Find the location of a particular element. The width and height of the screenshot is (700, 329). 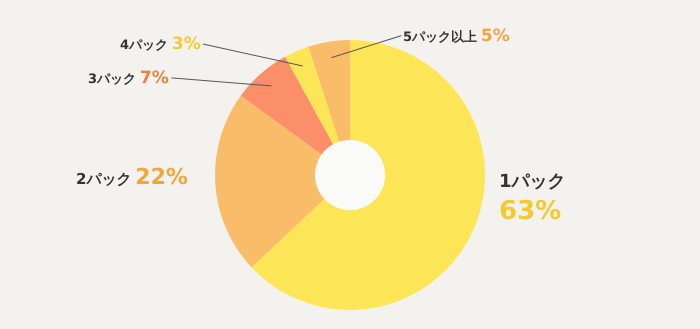

slice-label: 3パック is located at coordinates (112, 79).